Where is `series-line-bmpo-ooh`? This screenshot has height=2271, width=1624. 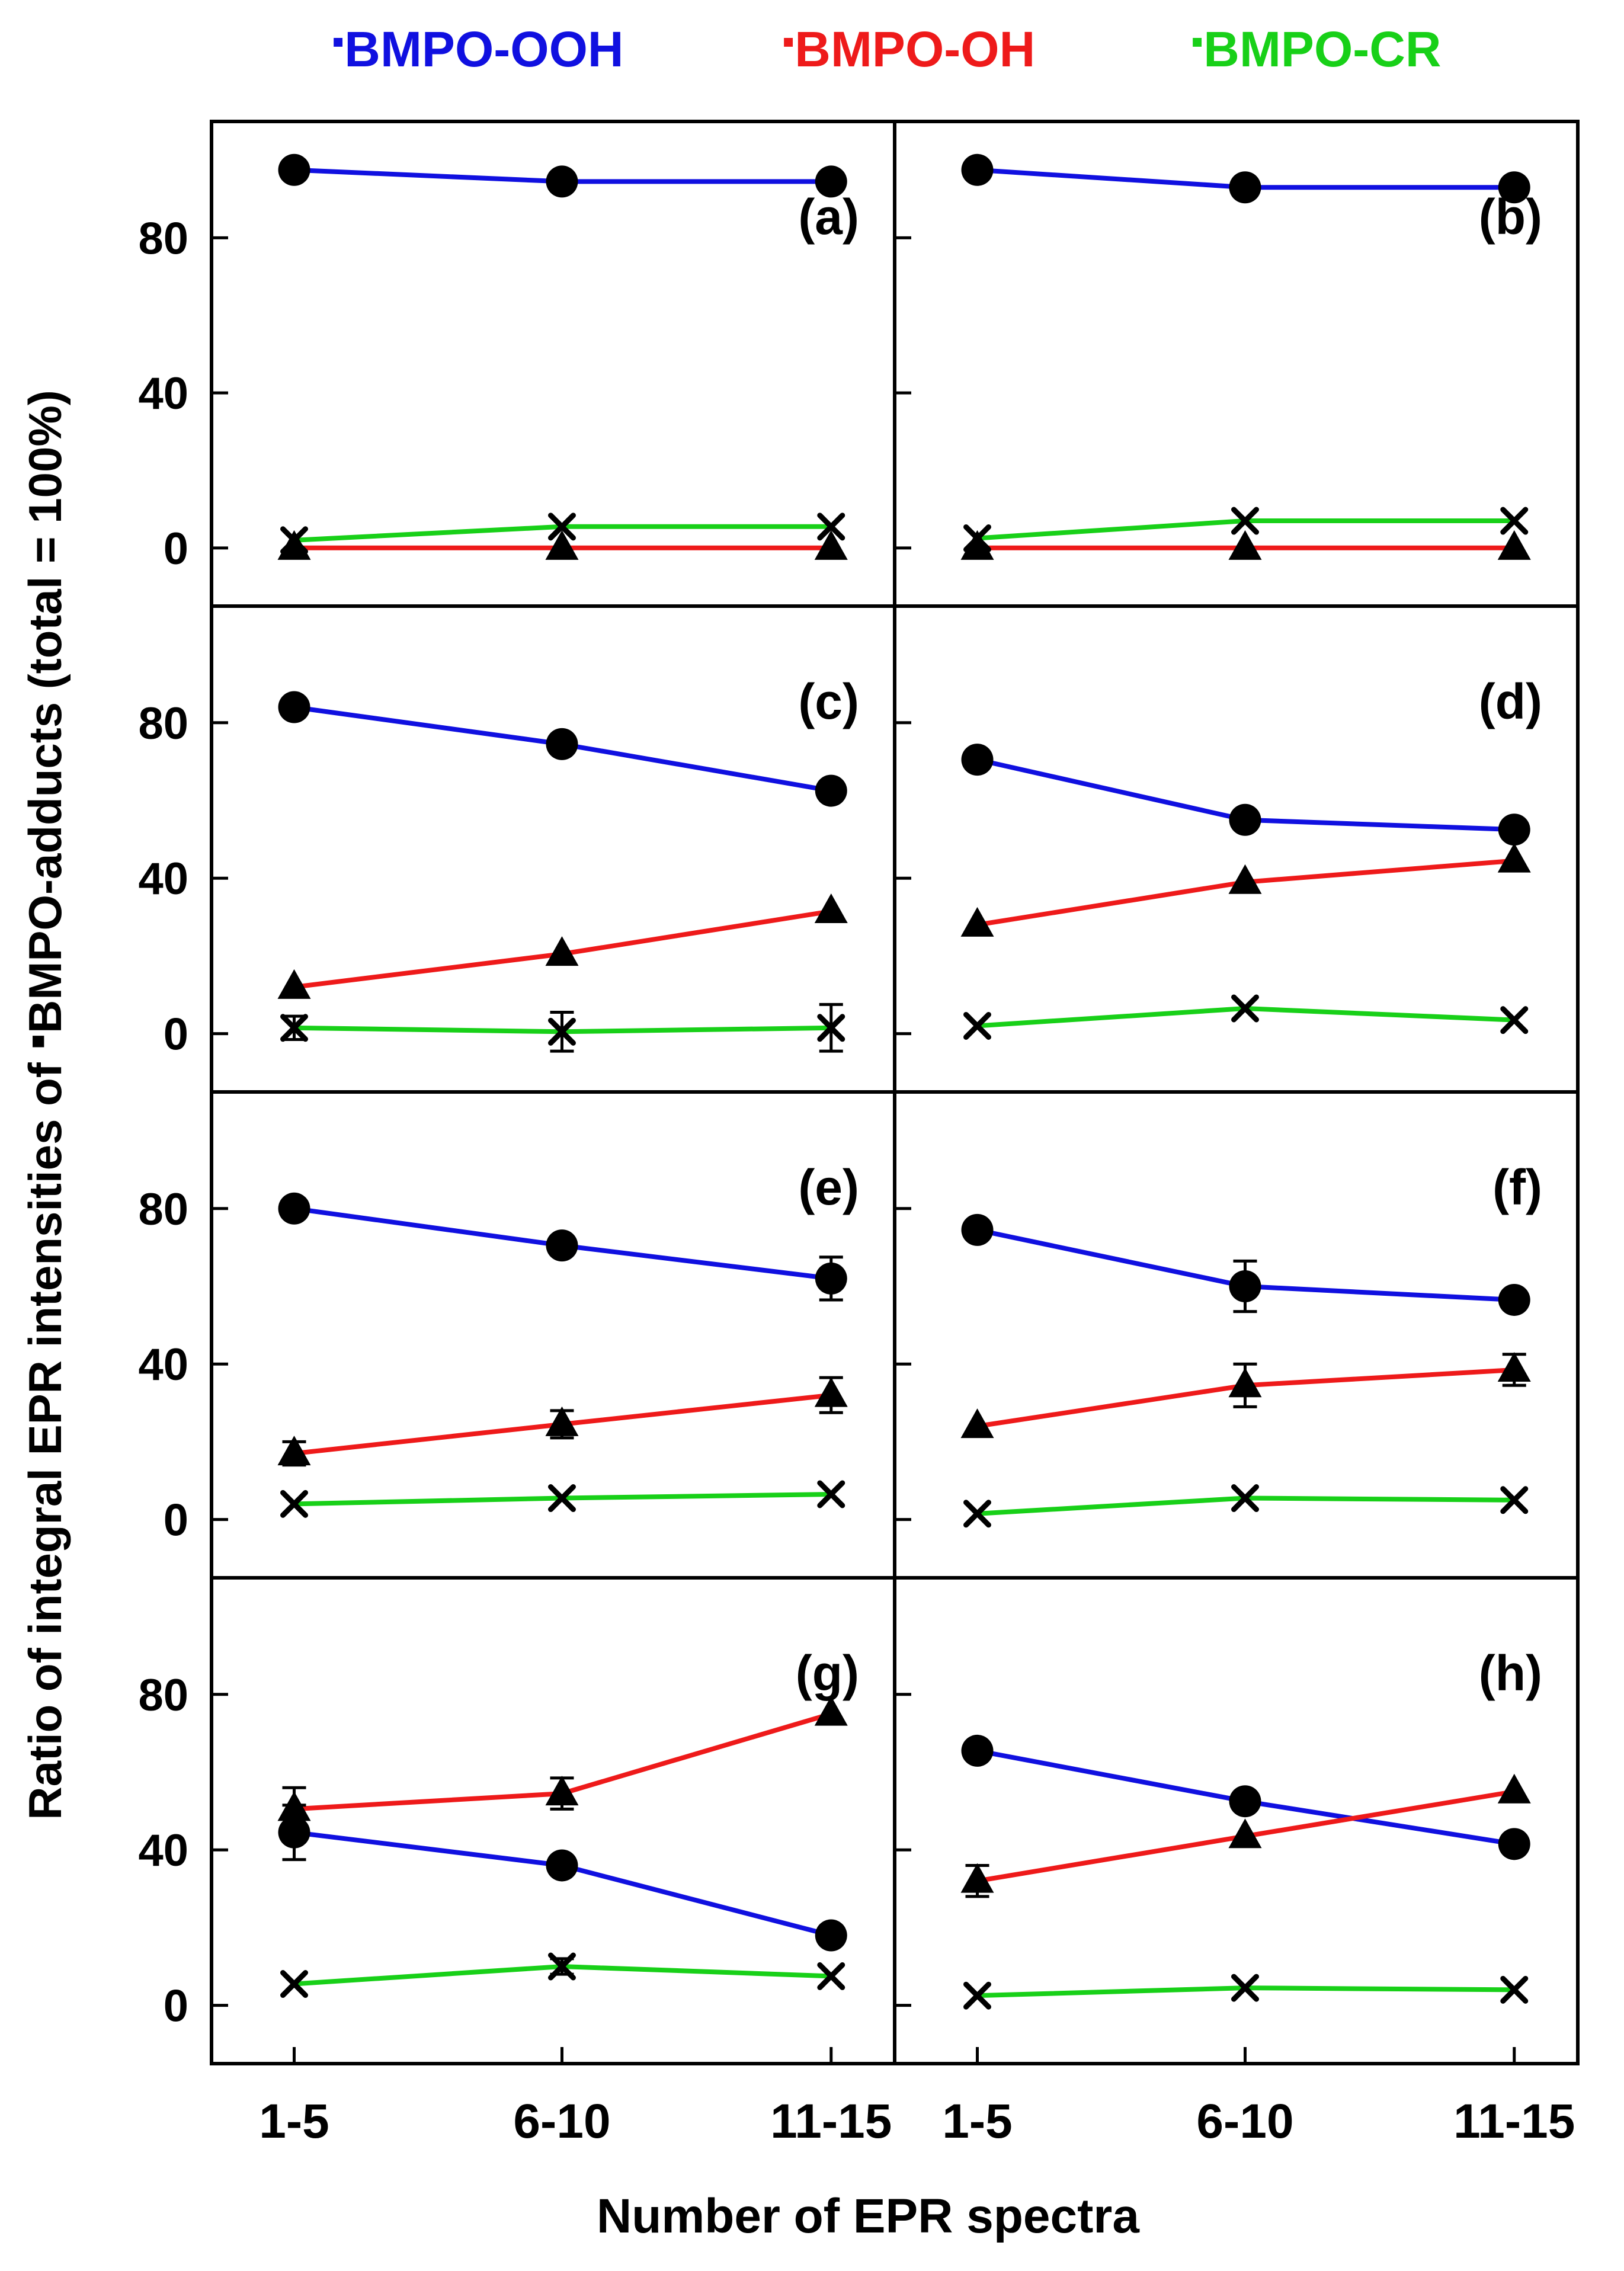
series-line-bmpo-ooh is located at coordinates (563, 1884).